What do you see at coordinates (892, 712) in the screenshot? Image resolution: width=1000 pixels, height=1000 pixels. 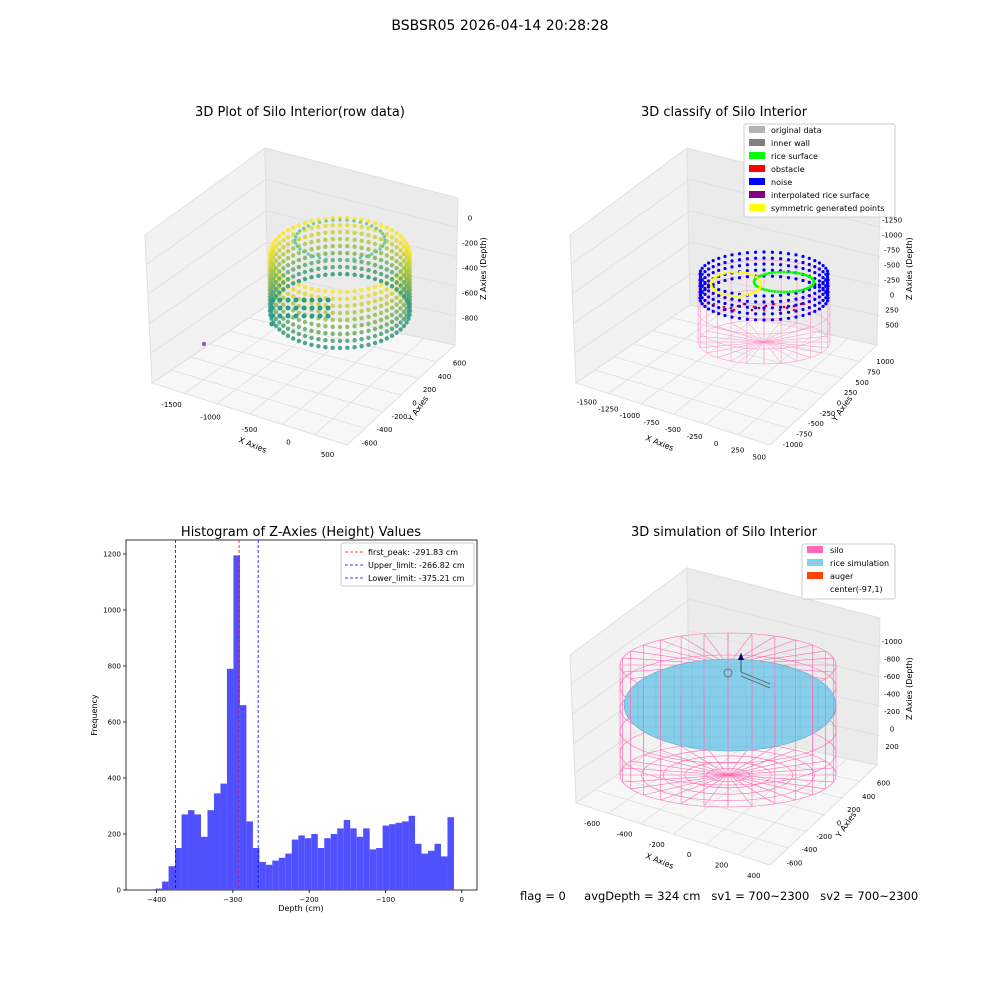 I see `z-tick-label: -200` at bounding box center [892, 712].